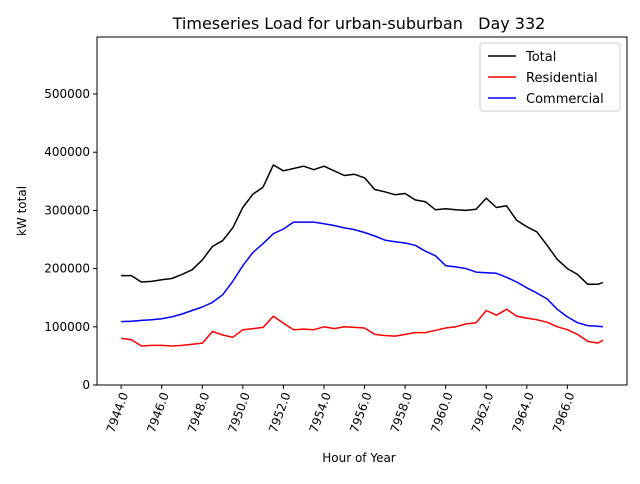 The image size is (640, 484). I want to click on legend: Total Residential Commercial, so click(550, 77).